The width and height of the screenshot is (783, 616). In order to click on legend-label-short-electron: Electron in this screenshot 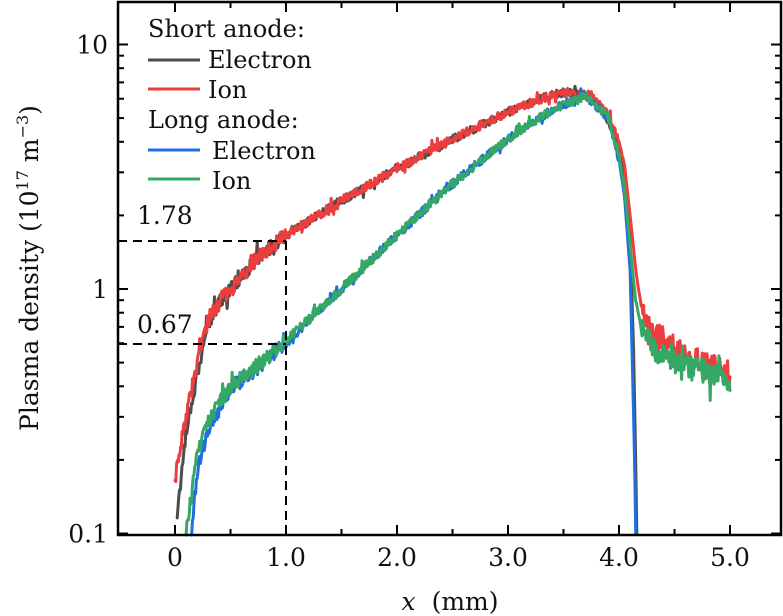, I will do `click(260, 60)`.